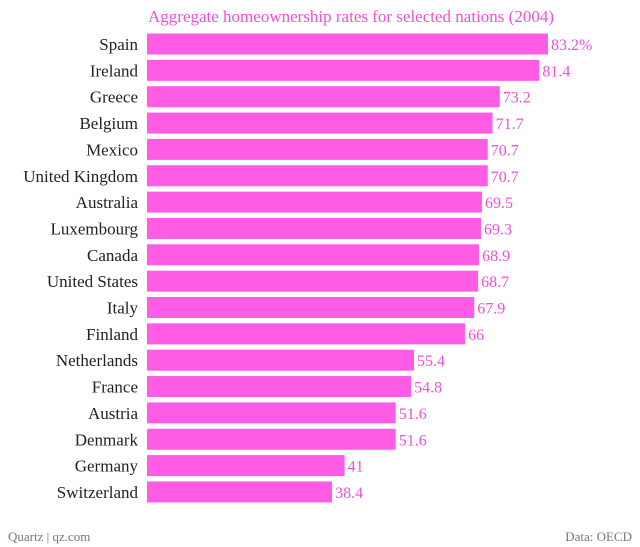  Describe the element at coordinates (356, 467) in the screenshot. I see `value-label: 41` at that location.